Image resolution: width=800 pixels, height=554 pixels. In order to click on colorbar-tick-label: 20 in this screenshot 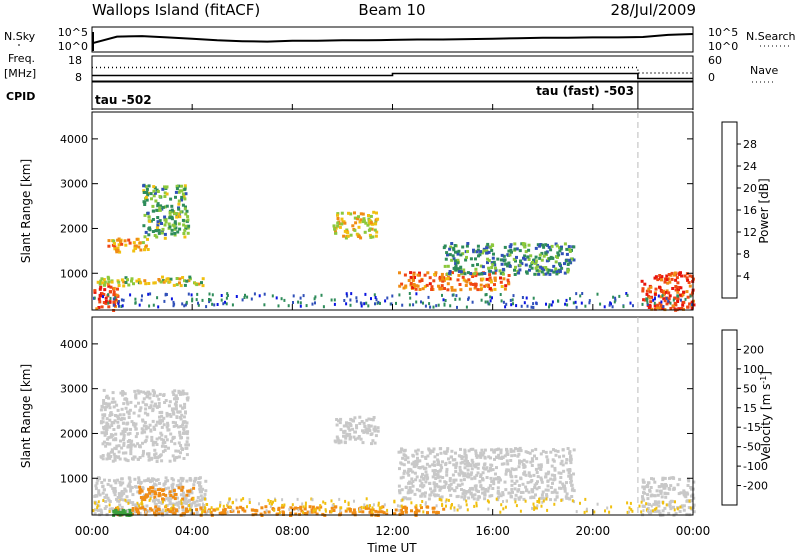, I will do `click(750, 188)`.